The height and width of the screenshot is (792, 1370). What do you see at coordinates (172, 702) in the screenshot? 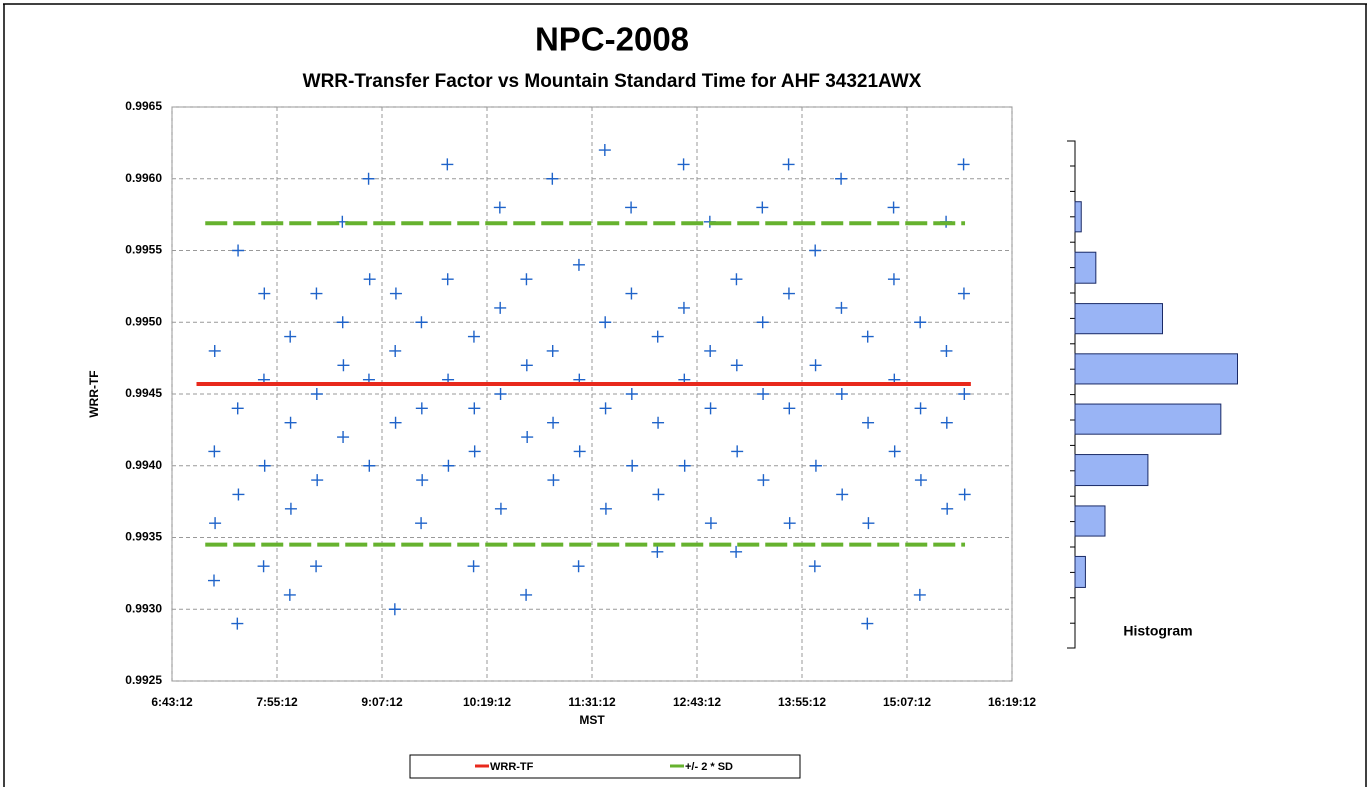
I see `x-tick-label: 6:43:12` at bounding box center [172, 702].